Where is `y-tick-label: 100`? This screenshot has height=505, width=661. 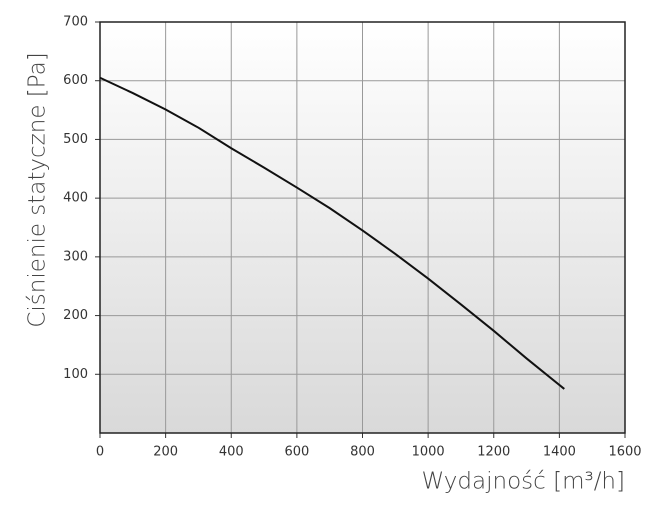 y-tick-label: 100 is located at coordinates (75, 374).